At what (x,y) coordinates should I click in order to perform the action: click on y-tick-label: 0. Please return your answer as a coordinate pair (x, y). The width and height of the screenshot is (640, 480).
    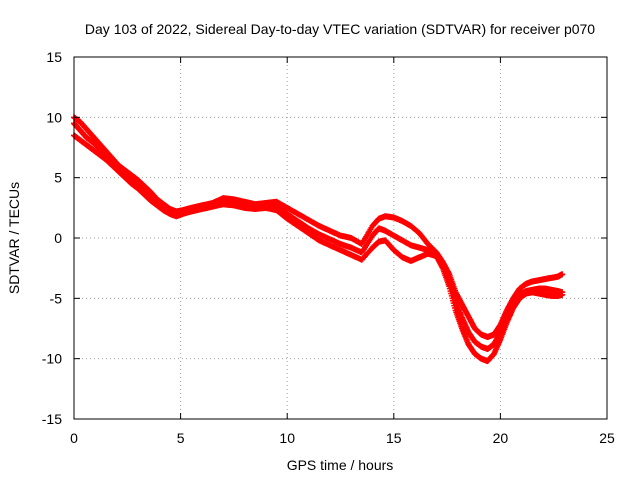
    Looking at the image, I should click on (58, 238).